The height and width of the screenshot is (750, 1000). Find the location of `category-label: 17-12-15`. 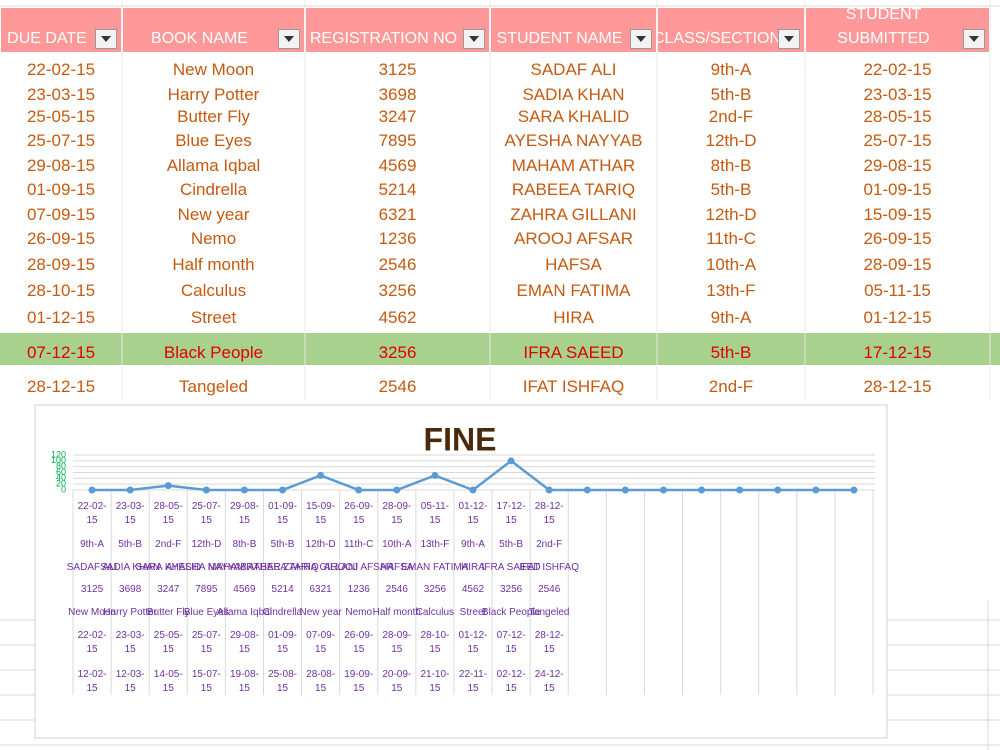

category-label: 17-12-15 is located at coordinates (511, 513).